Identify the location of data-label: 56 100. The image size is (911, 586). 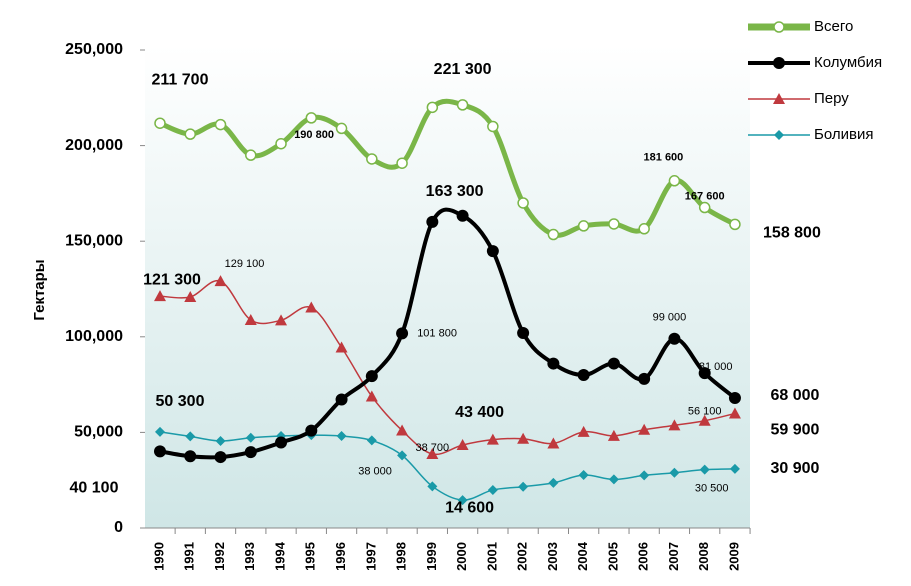
(705, 412).